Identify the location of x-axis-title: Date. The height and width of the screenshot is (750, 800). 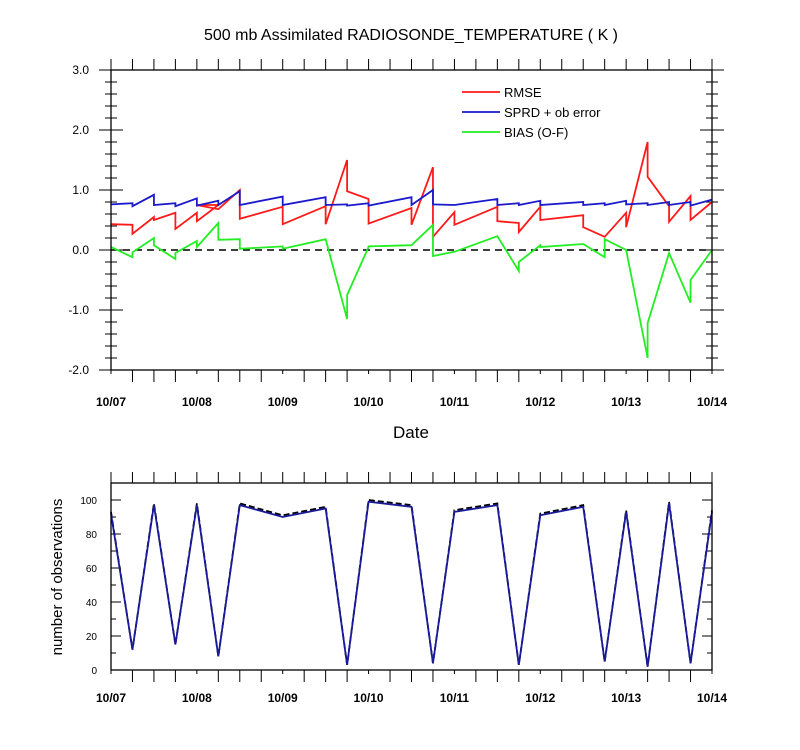
(411, 432).